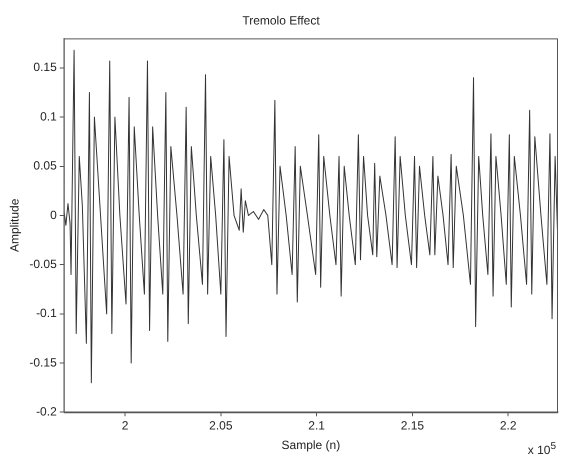  I want to click on y-tick-label: -0.1, so click(47, 313).